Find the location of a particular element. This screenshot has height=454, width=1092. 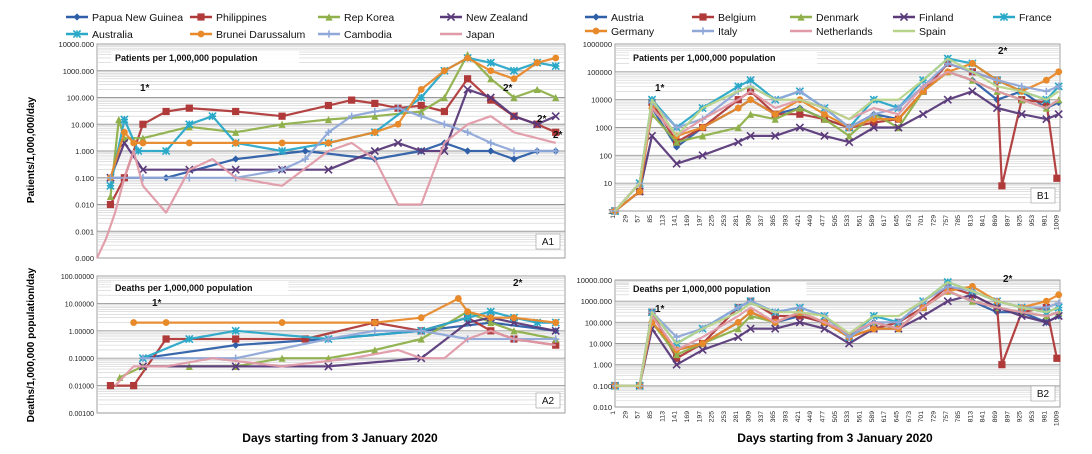

x-tick-label: 729 is located at coordinates (933, 221).